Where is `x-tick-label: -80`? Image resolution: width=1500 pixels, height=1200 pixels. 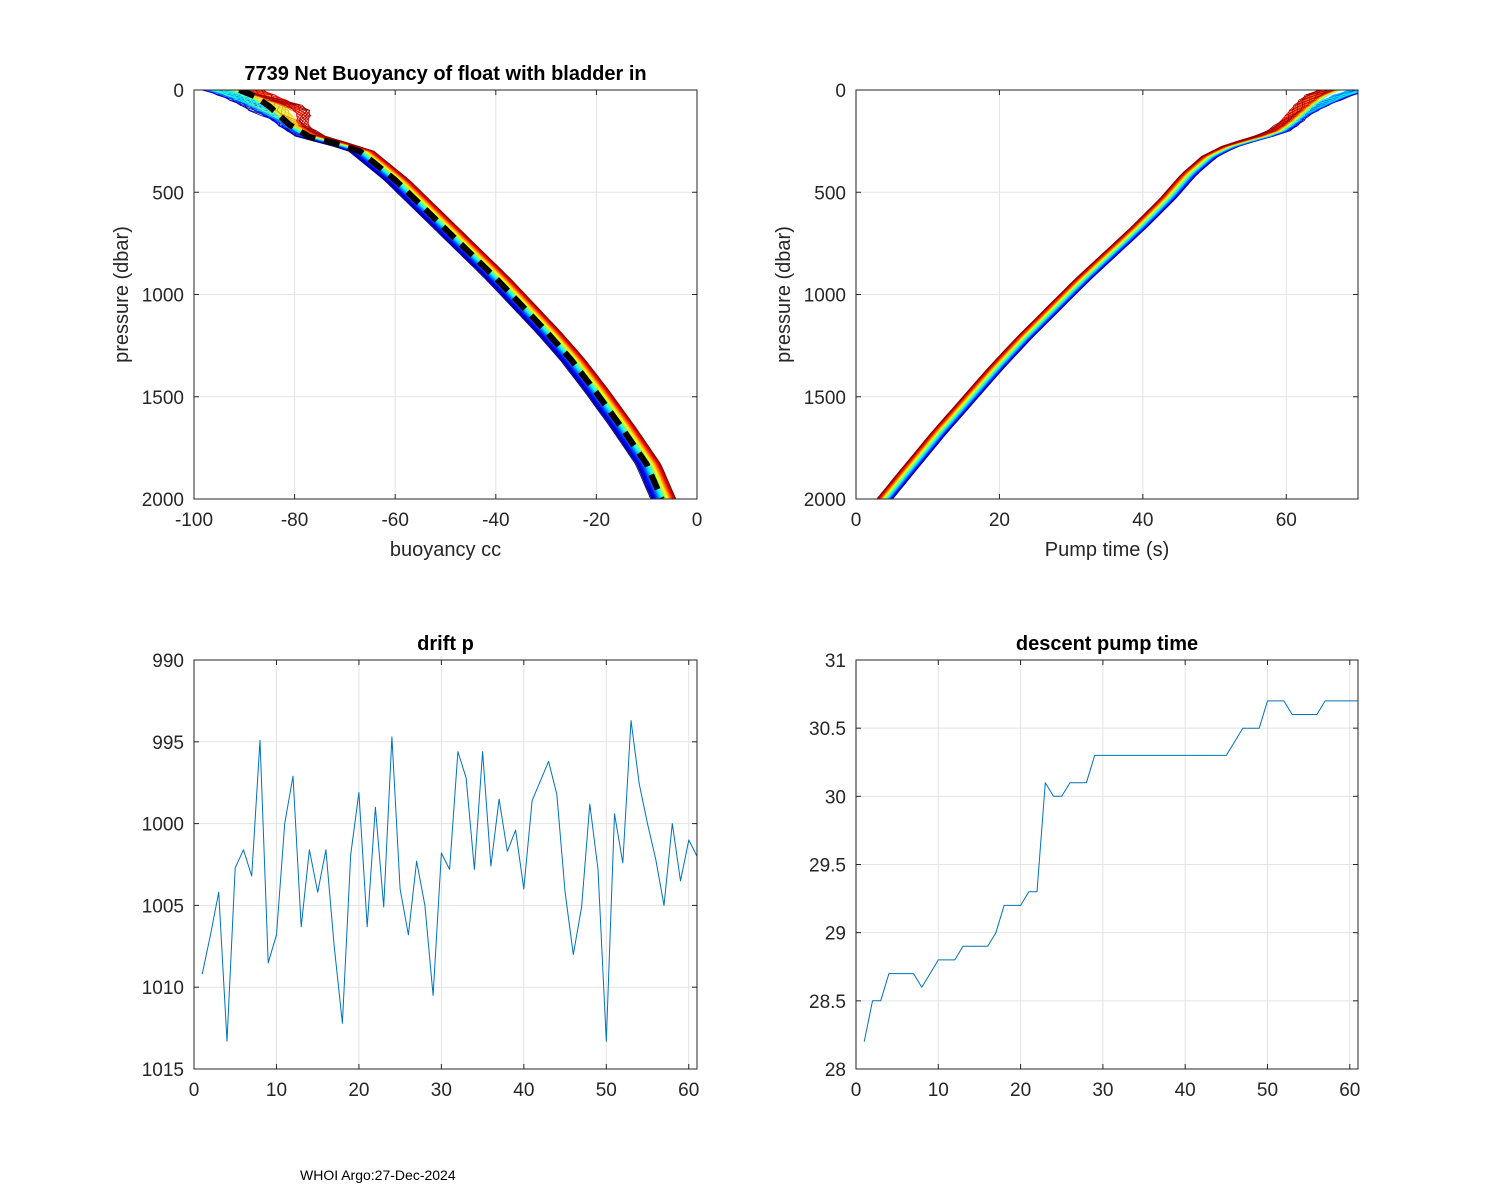 x-tick-label: -80 is located at coordinates (294, 520).